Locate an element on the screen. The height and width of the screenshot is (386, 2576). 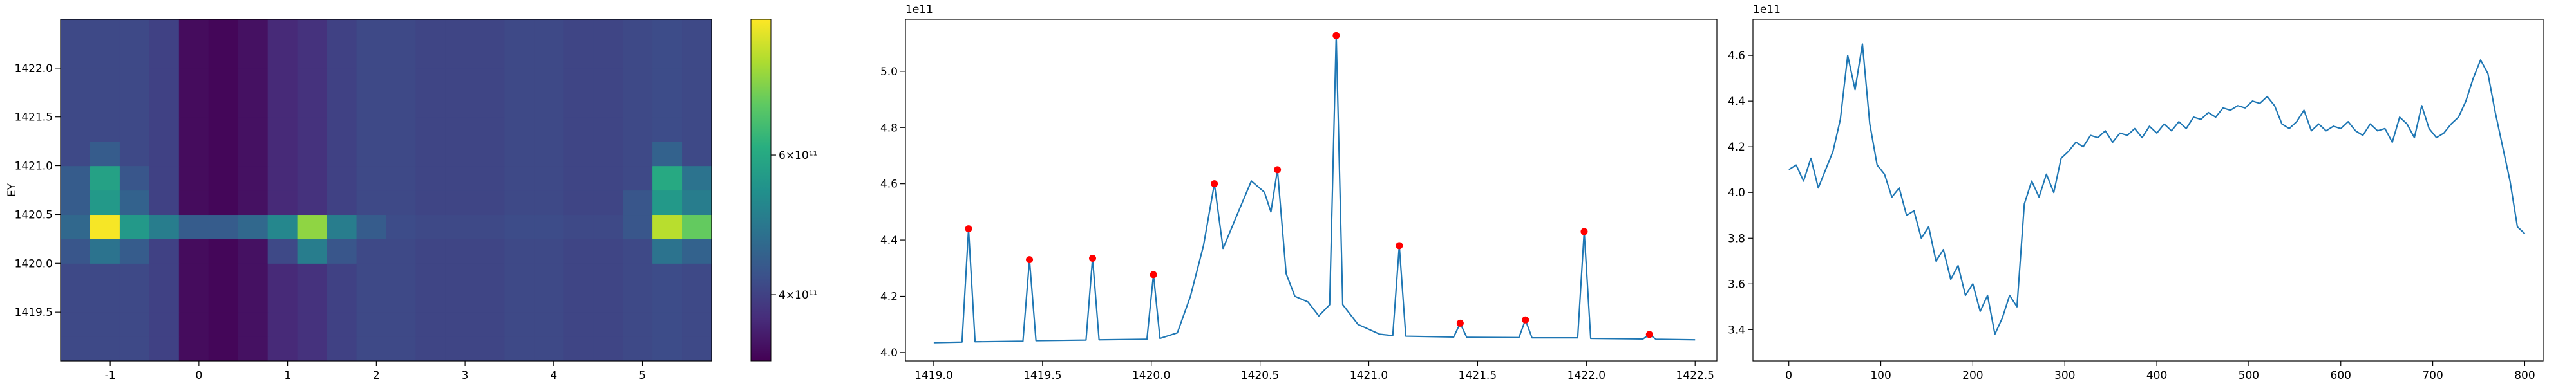
y-tick-label: 4.2 is located at coordinates (1737, 147).